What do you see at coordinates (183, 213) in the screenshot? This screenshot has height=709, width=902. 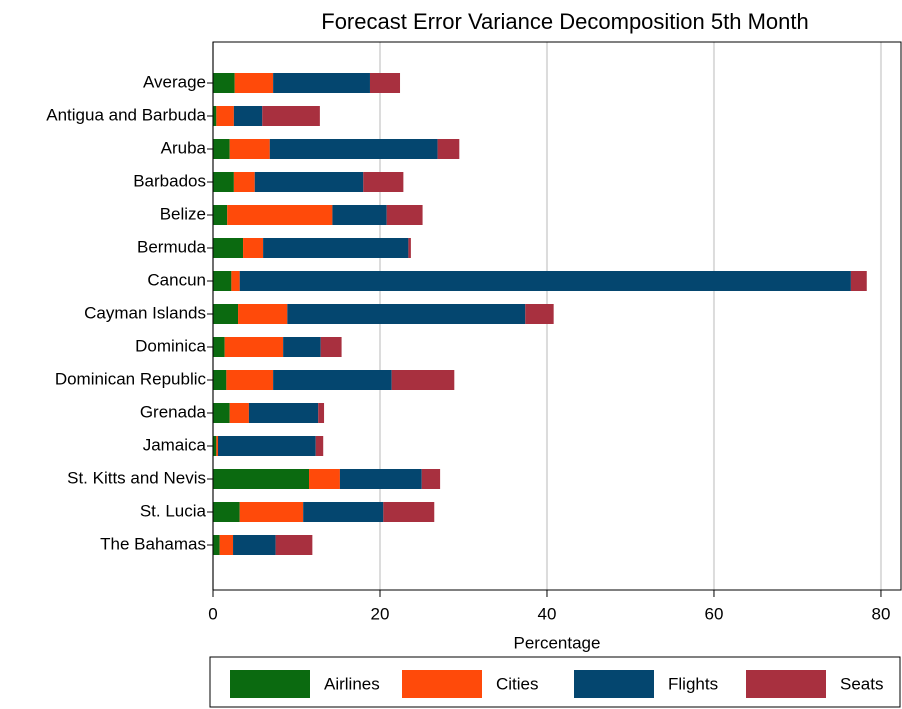 I see `y-tick-label: Belize` at bounding box center [183, 213].